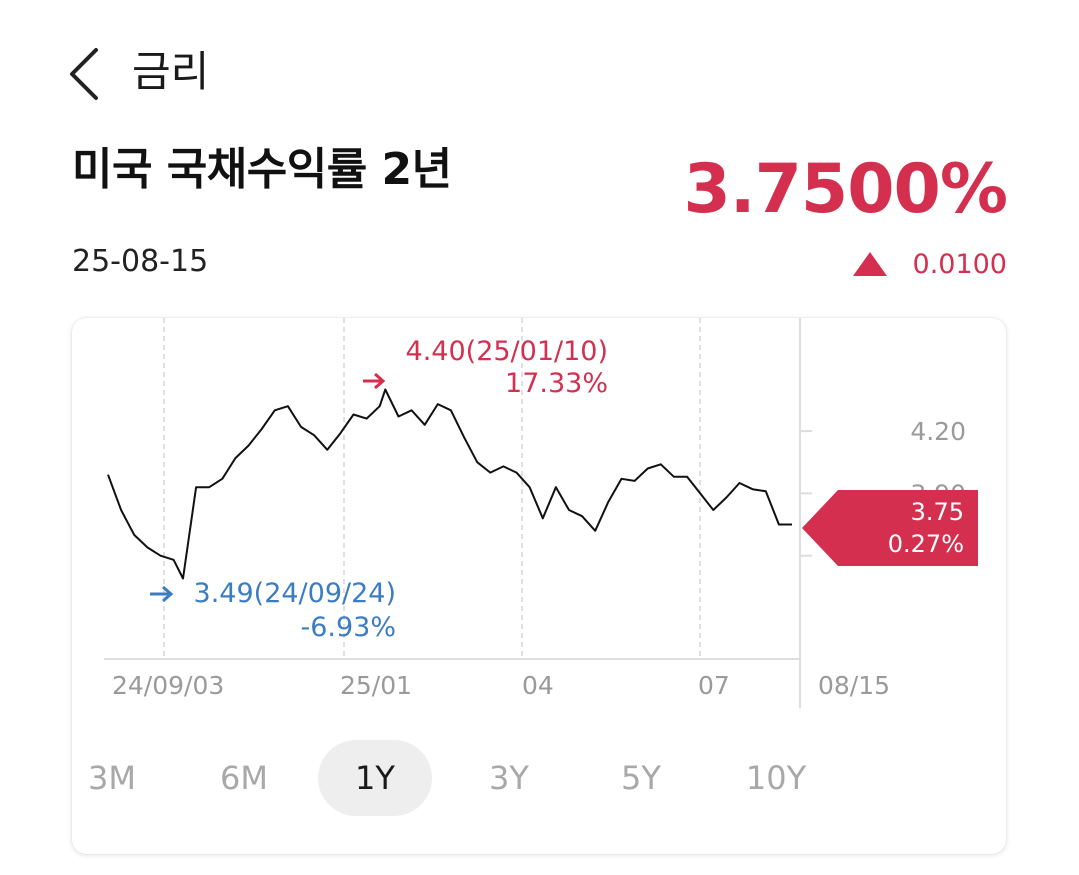 This screenshot has width=1079, height=875. What do you see at coordinates (714, 685) in the screenshot?
I see `x-tick-label: 07` at bounding box center [714, 685].